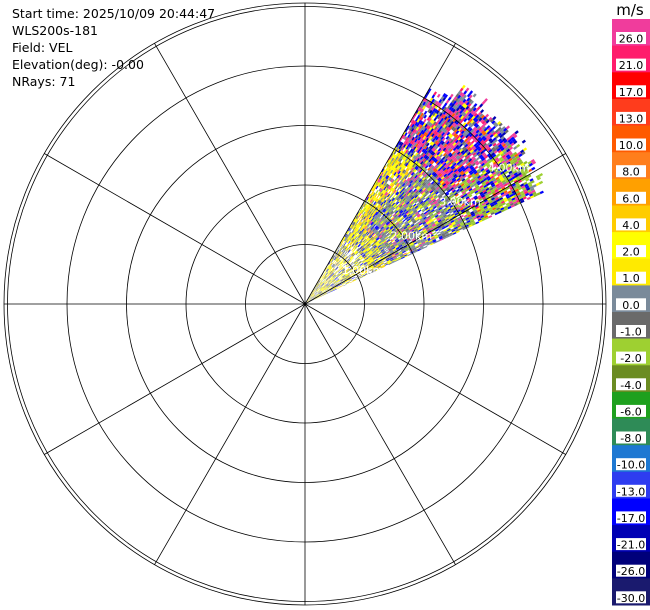 This screenshot has width=650, height=610. What do you see at coordinates (631, 464) in the screenshot?
I see `colorbar-tick-bg` at bounding box center [631, 464].